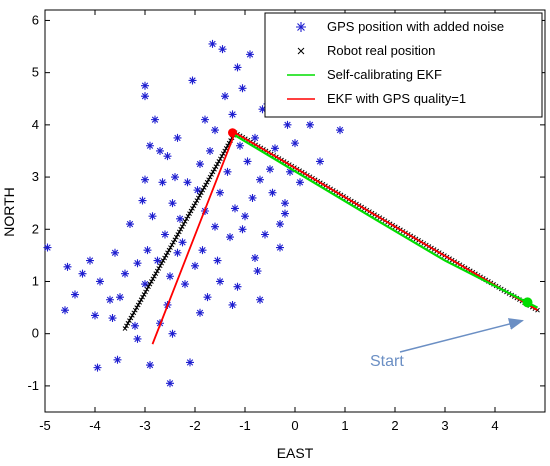 This screenshot has height=466, width=550. What do you see at coordinates (527, 302) in the screenshot?
I see `ekf-start-blob` at bounding box center [527, 302].